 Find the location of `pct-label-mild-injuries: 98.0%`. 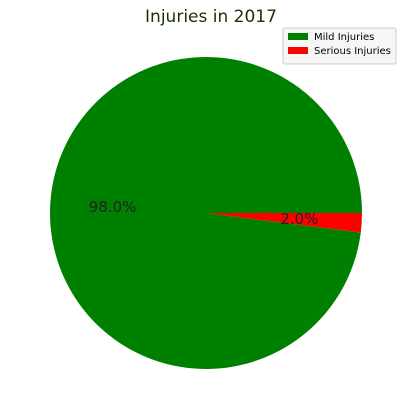

pct-label-mild-injuries: 98.0% is located at coordinates (113, 207).